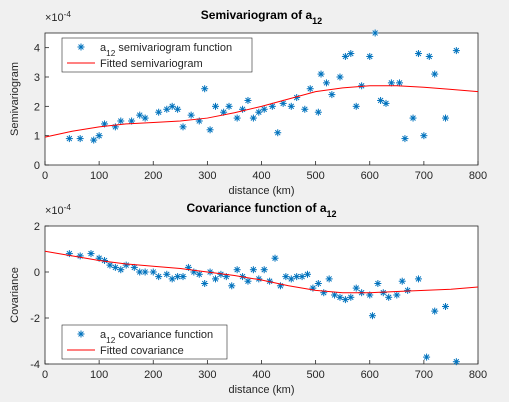  Describe the element at coordinates (315, 176) in the screenshot. I see `x-tick-label: 500` at that location.